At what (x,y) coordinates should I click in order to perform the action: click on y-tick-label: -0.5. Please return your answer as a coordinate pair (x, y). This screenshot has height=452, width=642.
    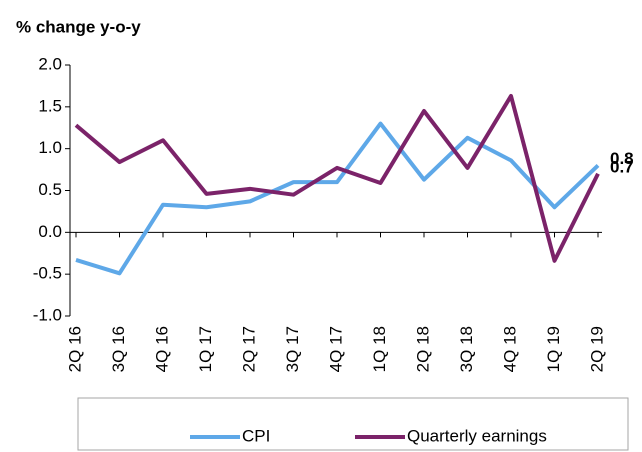
    Looking at the image, I should click on (47, 273).